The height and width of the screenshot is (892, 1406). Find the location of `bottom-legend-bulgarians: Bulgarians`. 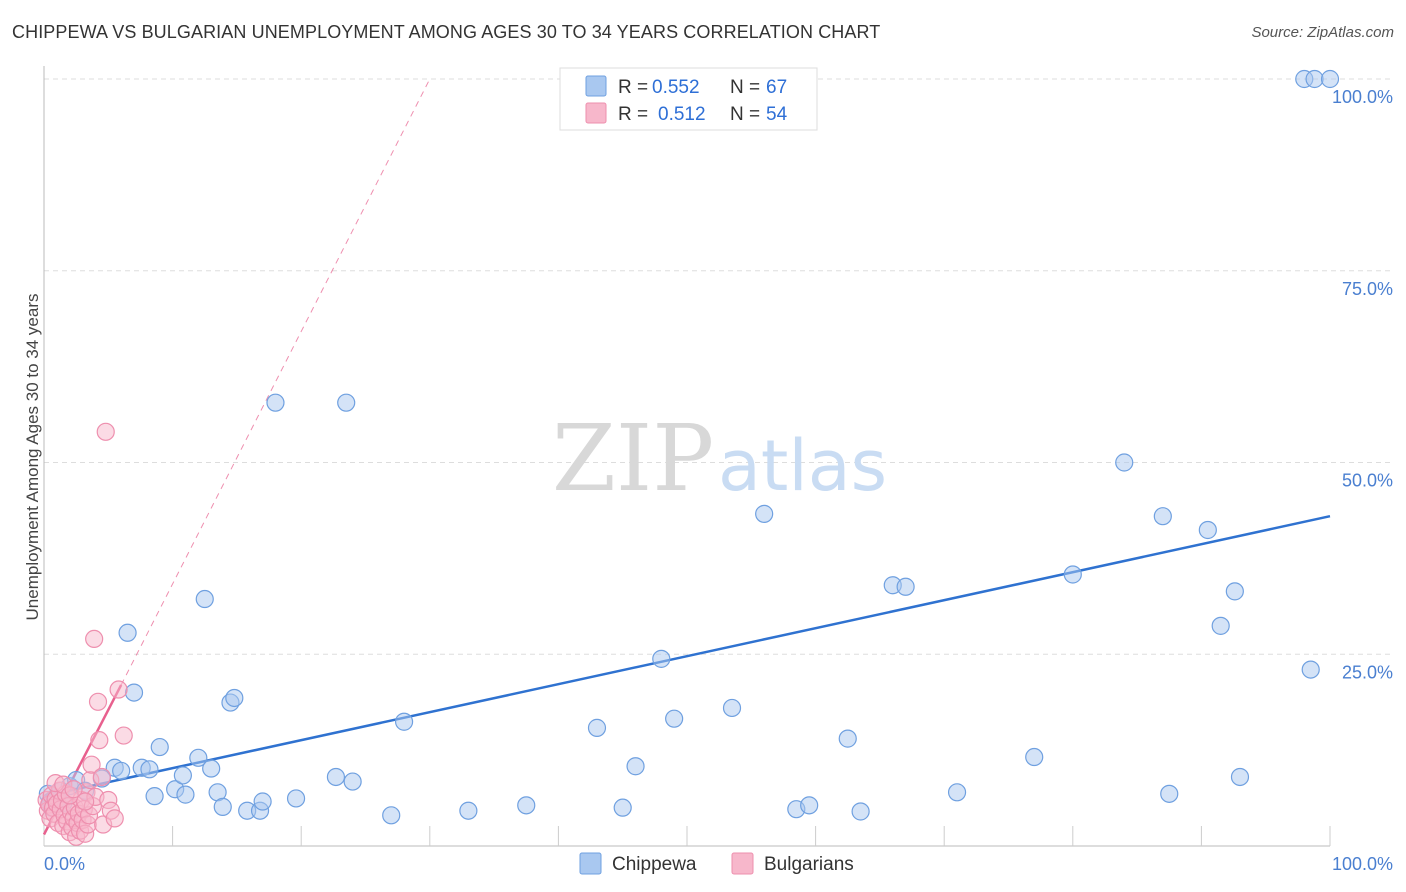

bottom-legend-bulgarians: Bulgarians is located at coordinates (809, 864).